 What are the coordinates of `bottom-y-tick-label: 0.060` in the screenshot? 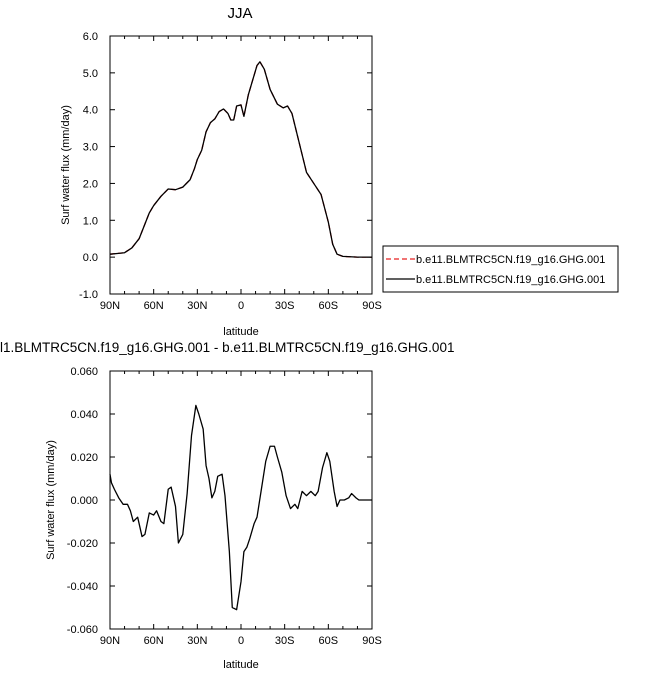 It's located at (84, 372).